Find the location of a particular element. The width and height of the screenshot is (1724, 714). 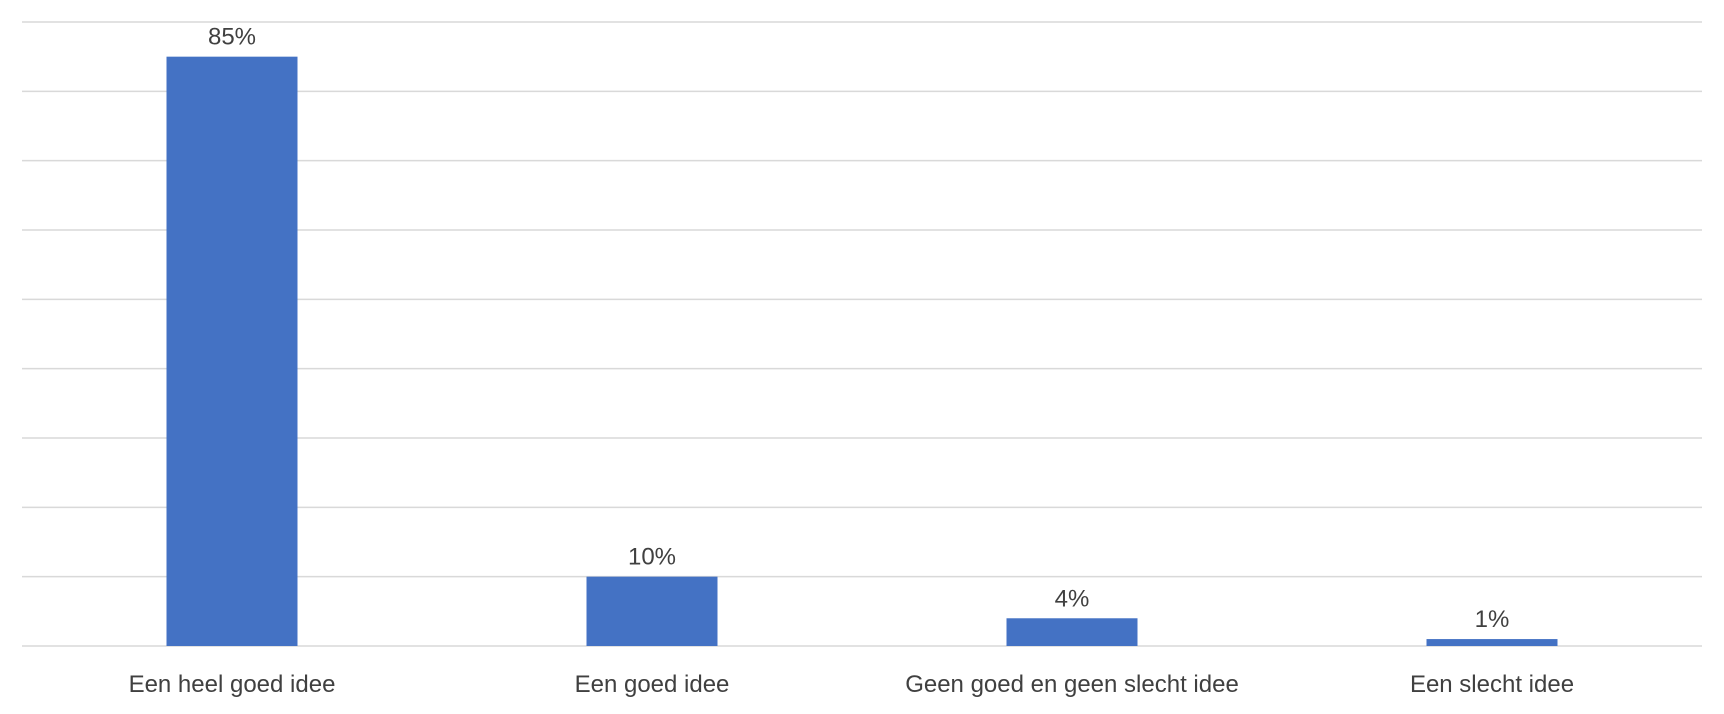

category-label: Een goed idee is located at coordinates (652, 684).